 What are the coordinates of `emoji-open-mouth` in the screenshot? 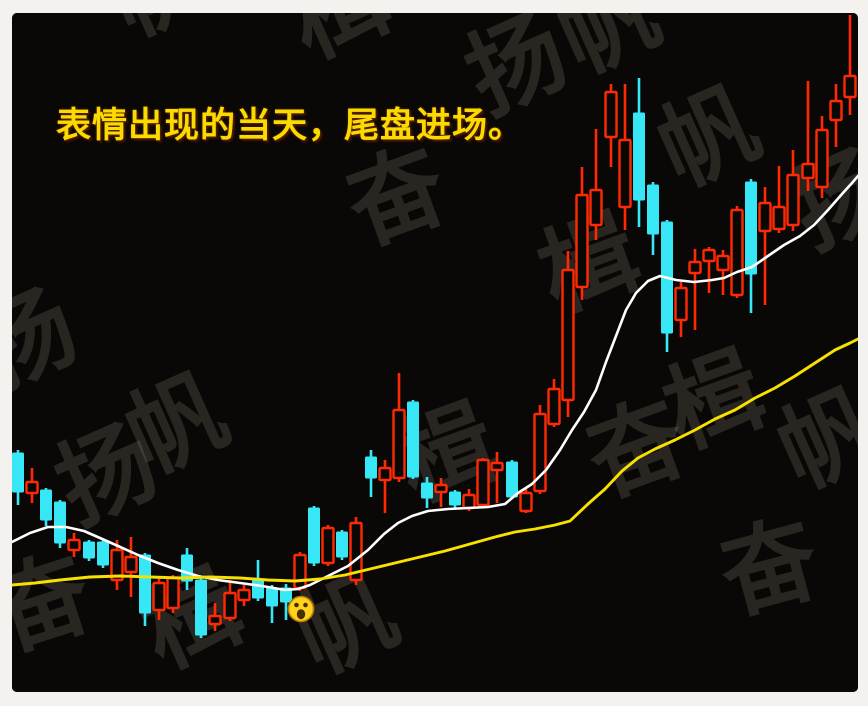 It's located at (301, 614).